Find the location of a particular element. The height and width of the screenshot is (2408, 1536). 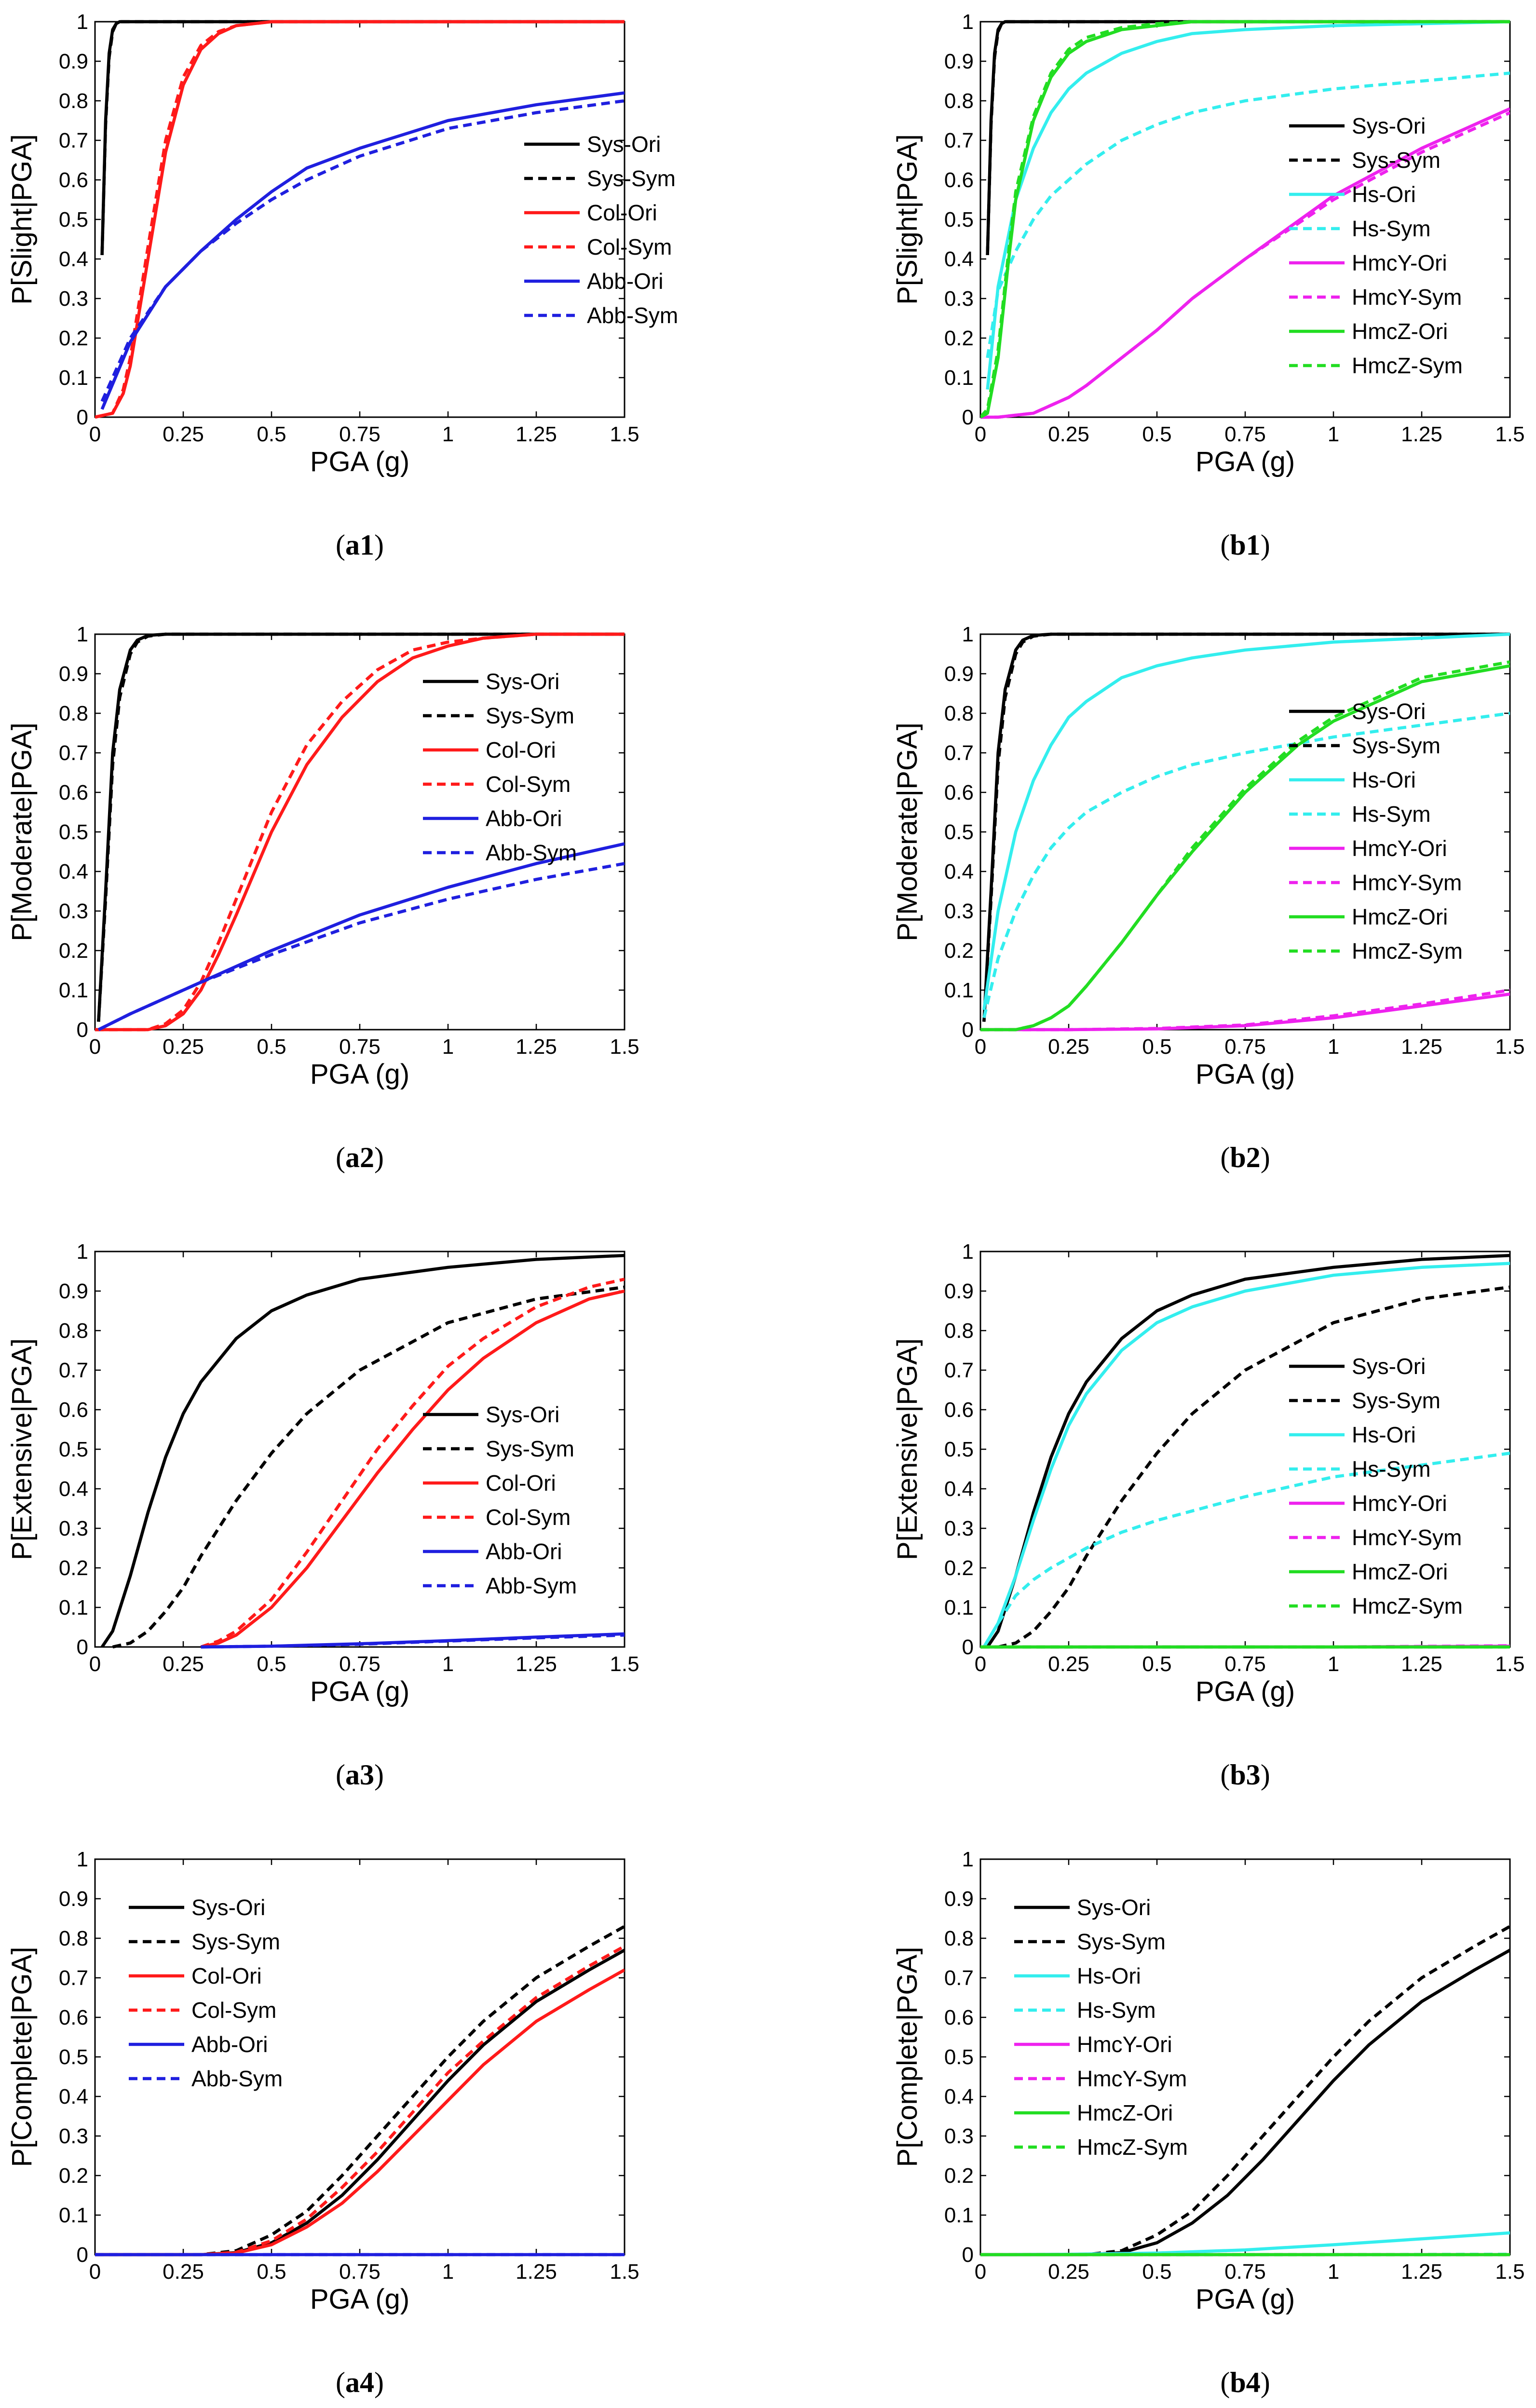

series-line-hmcy-sym is located at coordinates (1245, 1010).